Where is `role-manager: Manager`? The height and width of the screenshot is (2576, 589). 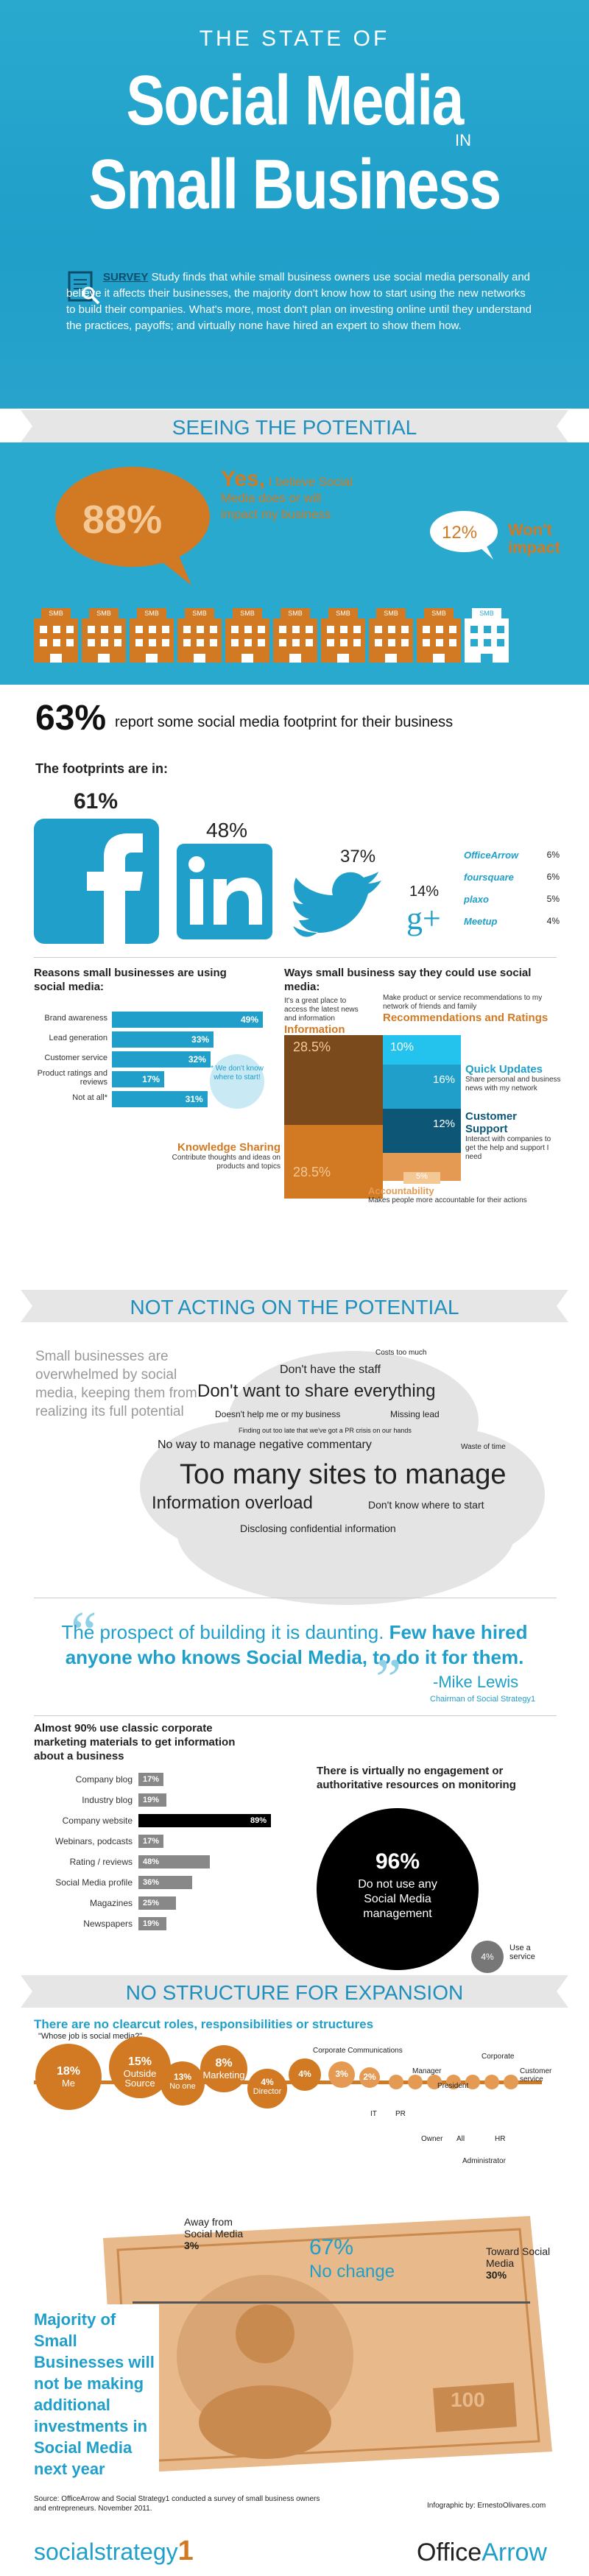
role-manager: Manager is located at coordinates (427, 2071).